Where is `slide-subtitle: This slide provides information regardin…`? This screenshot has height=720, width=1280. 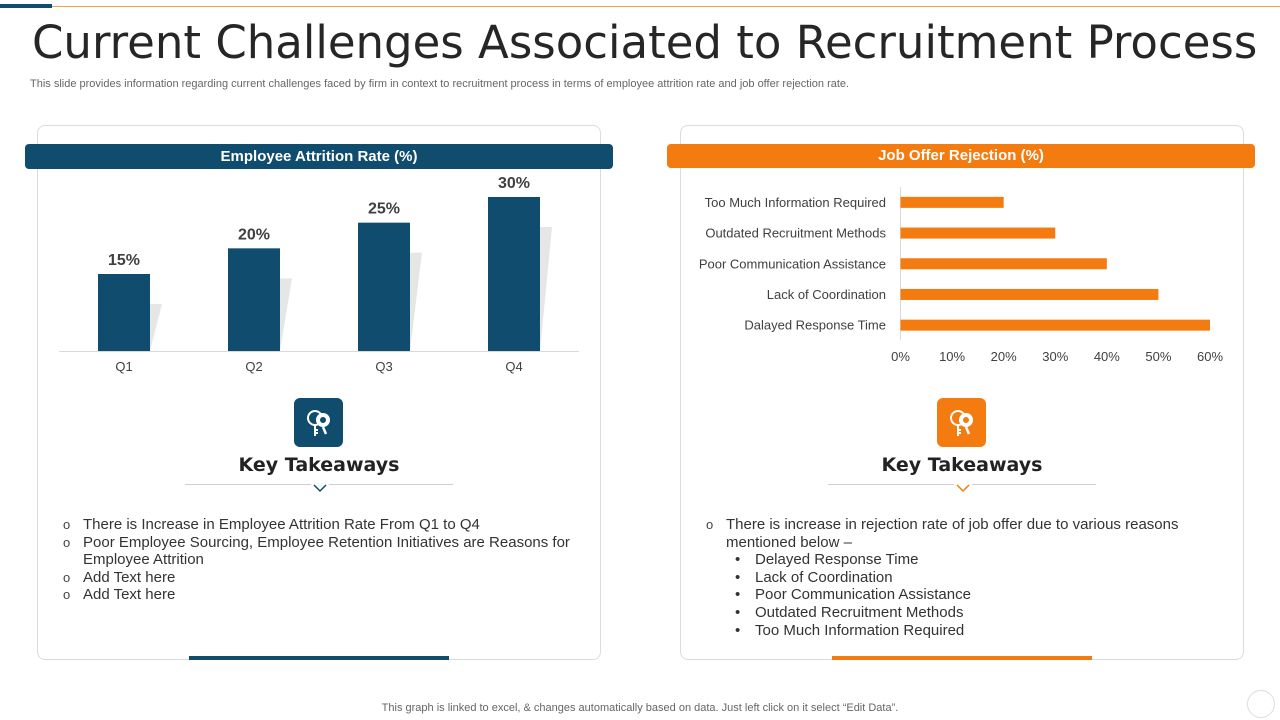 slide-subtitle: This slide provides information regardin… is located at coordinates (440, 84).